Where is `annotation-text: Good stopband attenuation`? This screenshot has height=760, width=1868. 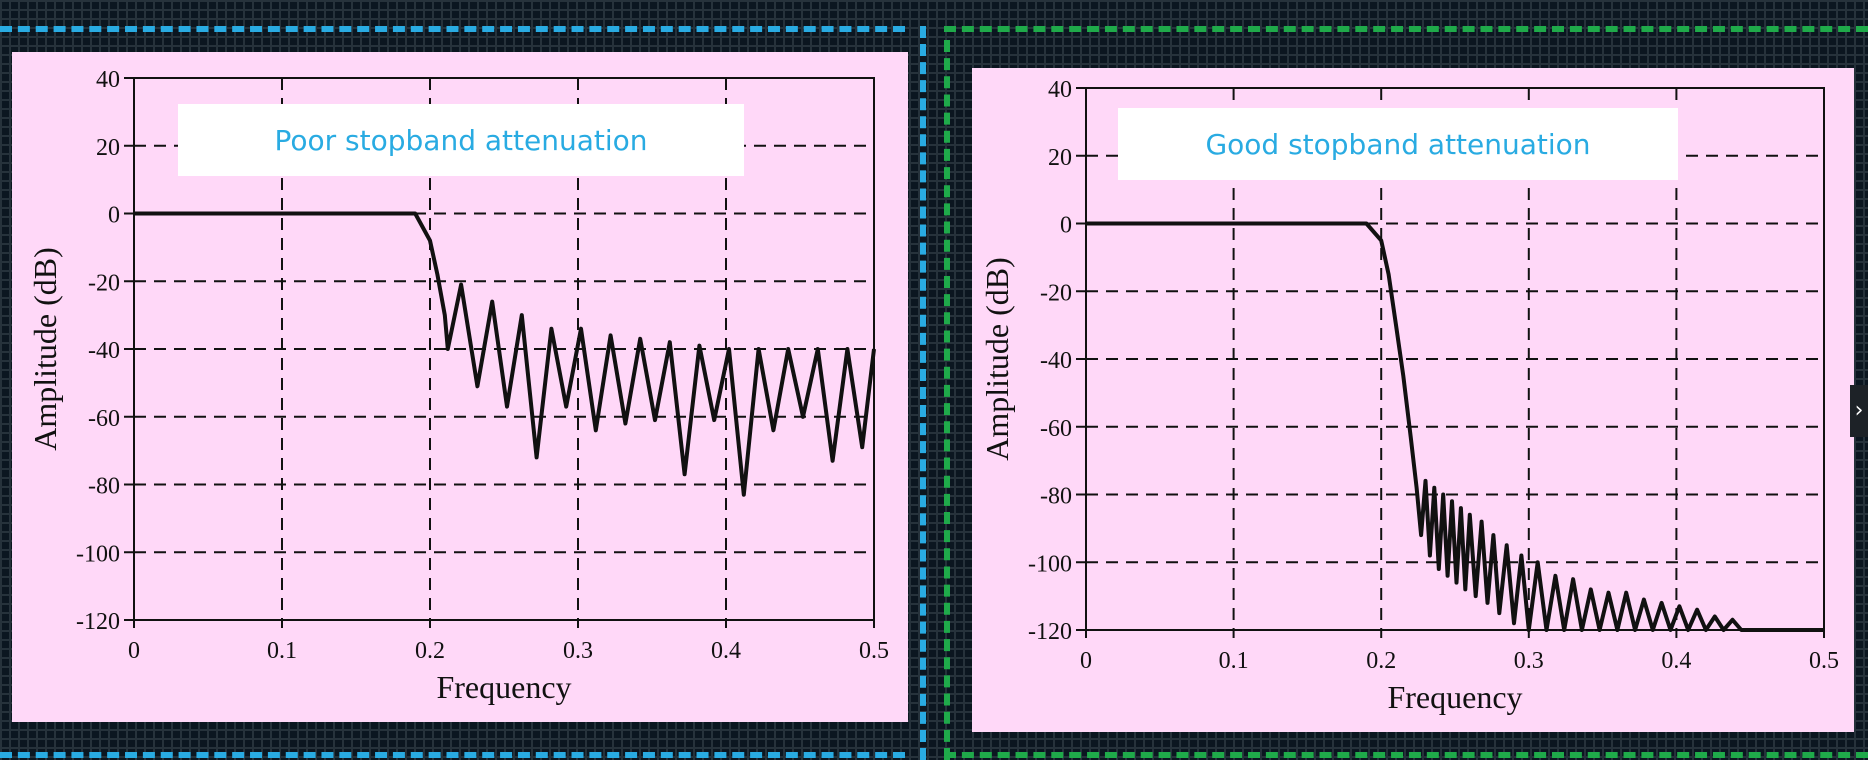
annotation-text: Good stopband attenuation is located at coordinates (1397, 144).